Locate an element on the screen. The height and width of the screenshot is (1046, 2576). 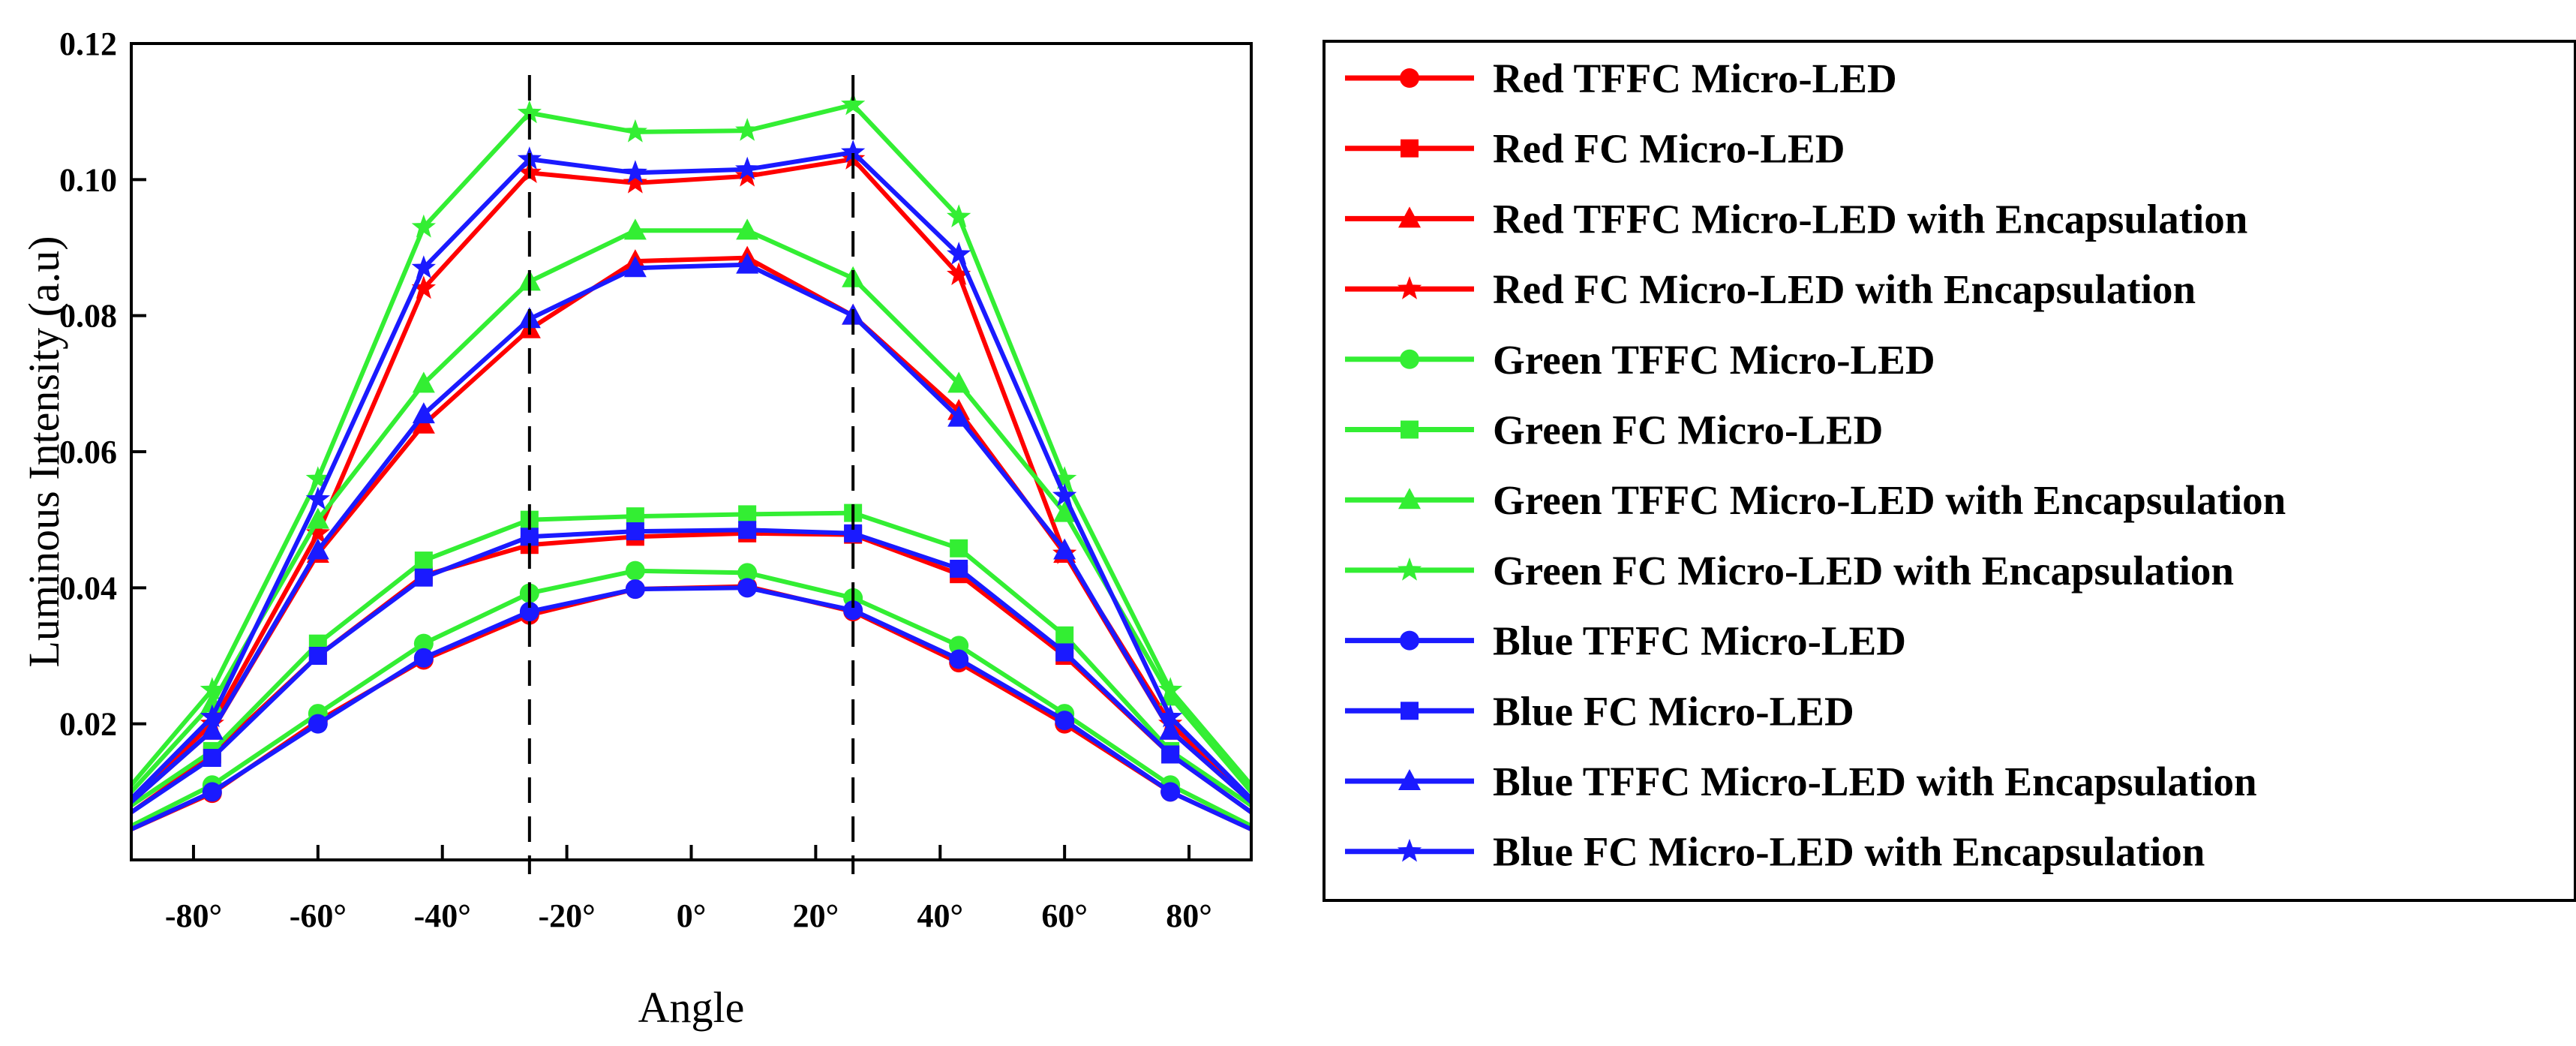
y-tick-label: 0.06 is located at coordinates (88, 452).